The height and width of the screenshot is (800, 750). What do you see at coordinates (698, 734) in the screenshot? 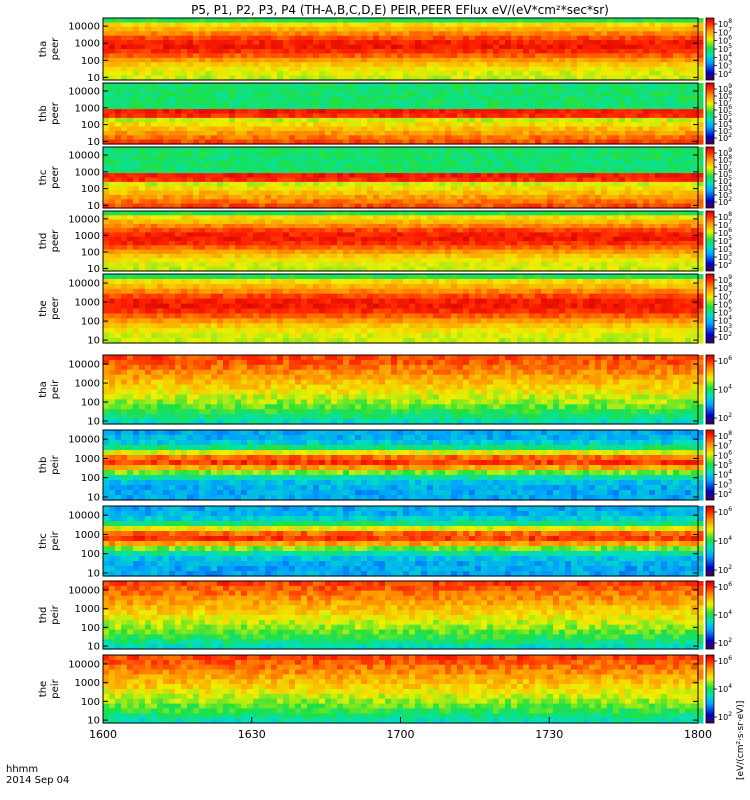
I see `x-tick-label: 1800` at bounding box center [698, 734].